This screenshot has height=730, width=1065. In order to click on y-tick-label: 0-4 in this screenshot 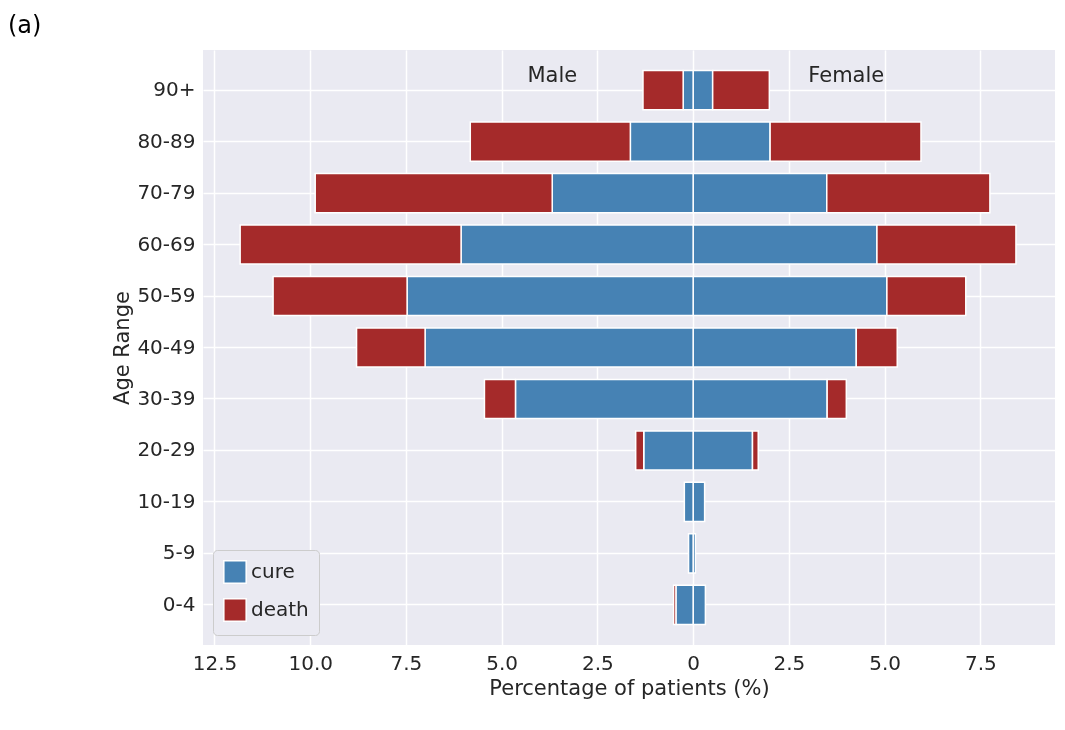, I will do `click(179, 603)`.